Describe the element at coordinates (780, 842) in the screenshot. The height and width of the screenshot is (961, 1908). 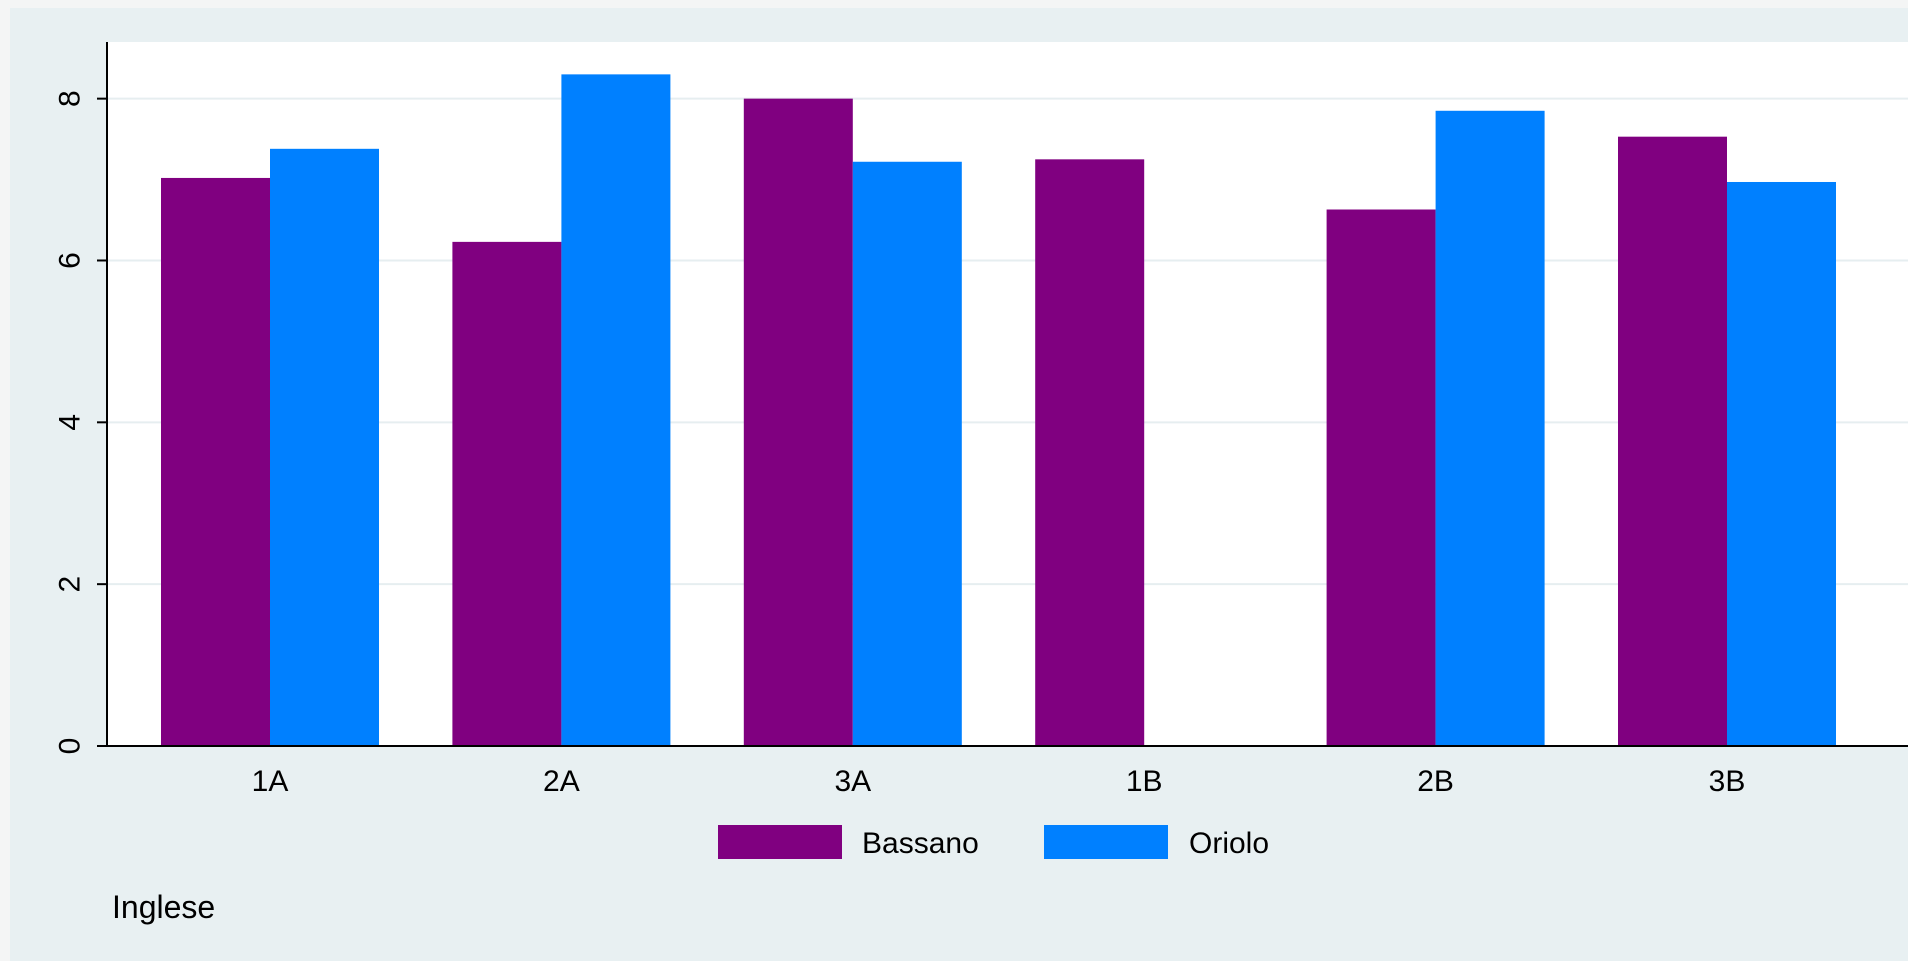
I see `legend-swatch-bassano` at that location.